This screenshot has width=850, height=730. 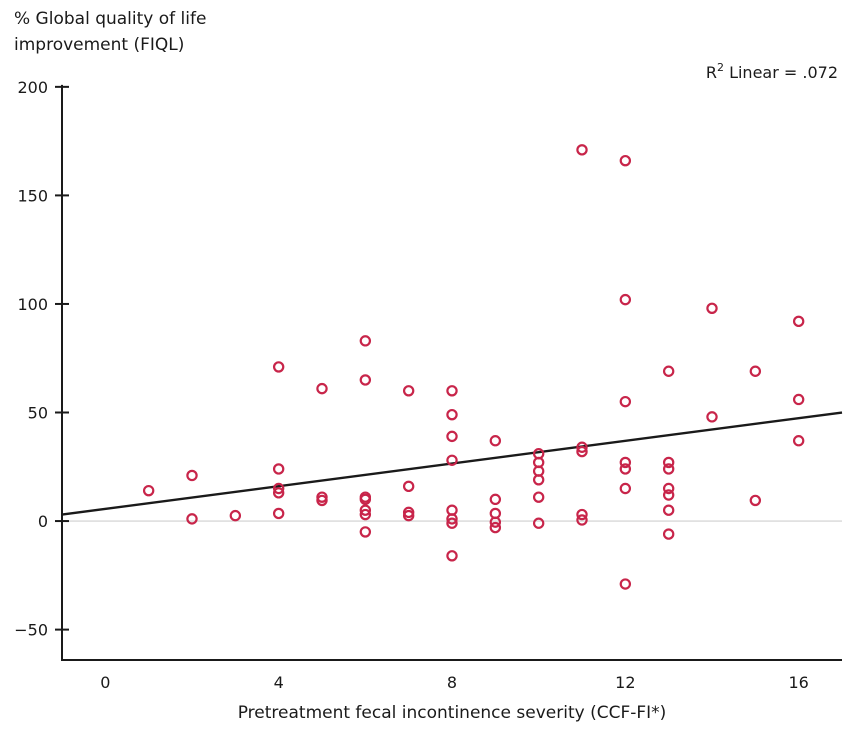 What do you see at coordinates (781, 72) in the screenshot?
I see `r-squared-rest: Linear = .072` at bounding box center [781, 72].